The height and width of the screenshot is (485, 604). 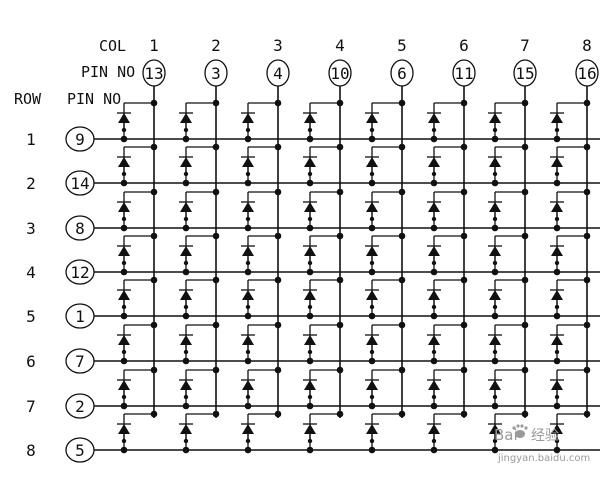 I want to click on led-node-dot-r3-c7, so click(x=495, y=219).